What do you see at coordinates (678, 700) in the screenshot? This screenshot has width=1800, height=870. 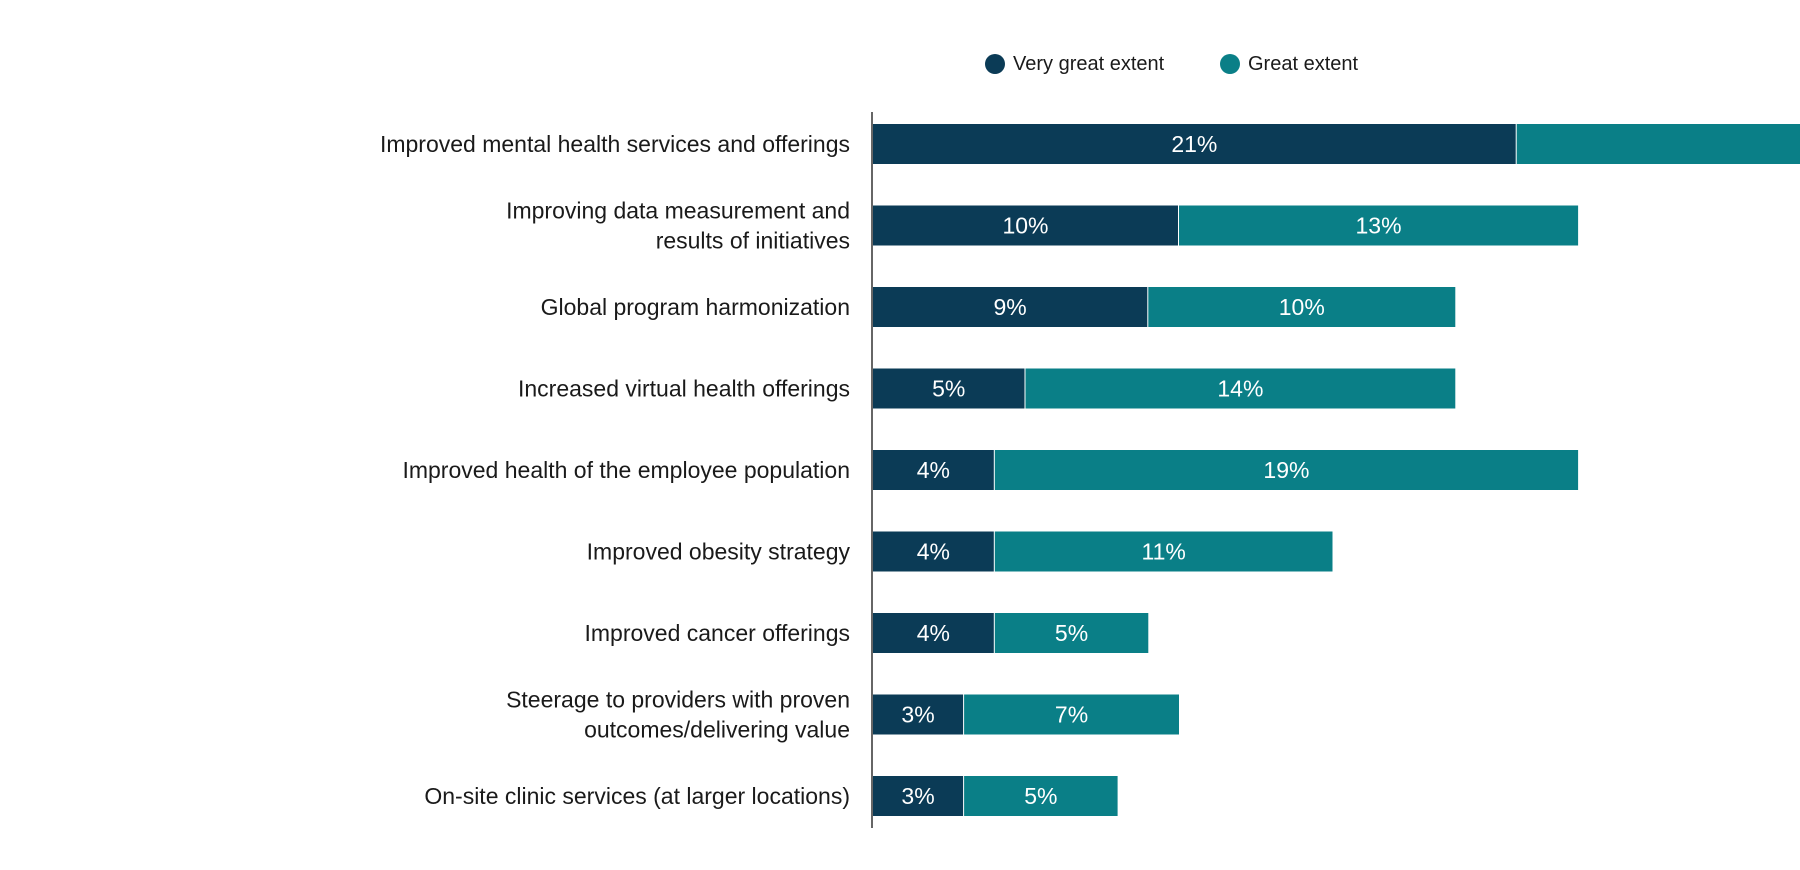 I see `category-label: Steerage to providers with proven` at bounding box center [678, 700].